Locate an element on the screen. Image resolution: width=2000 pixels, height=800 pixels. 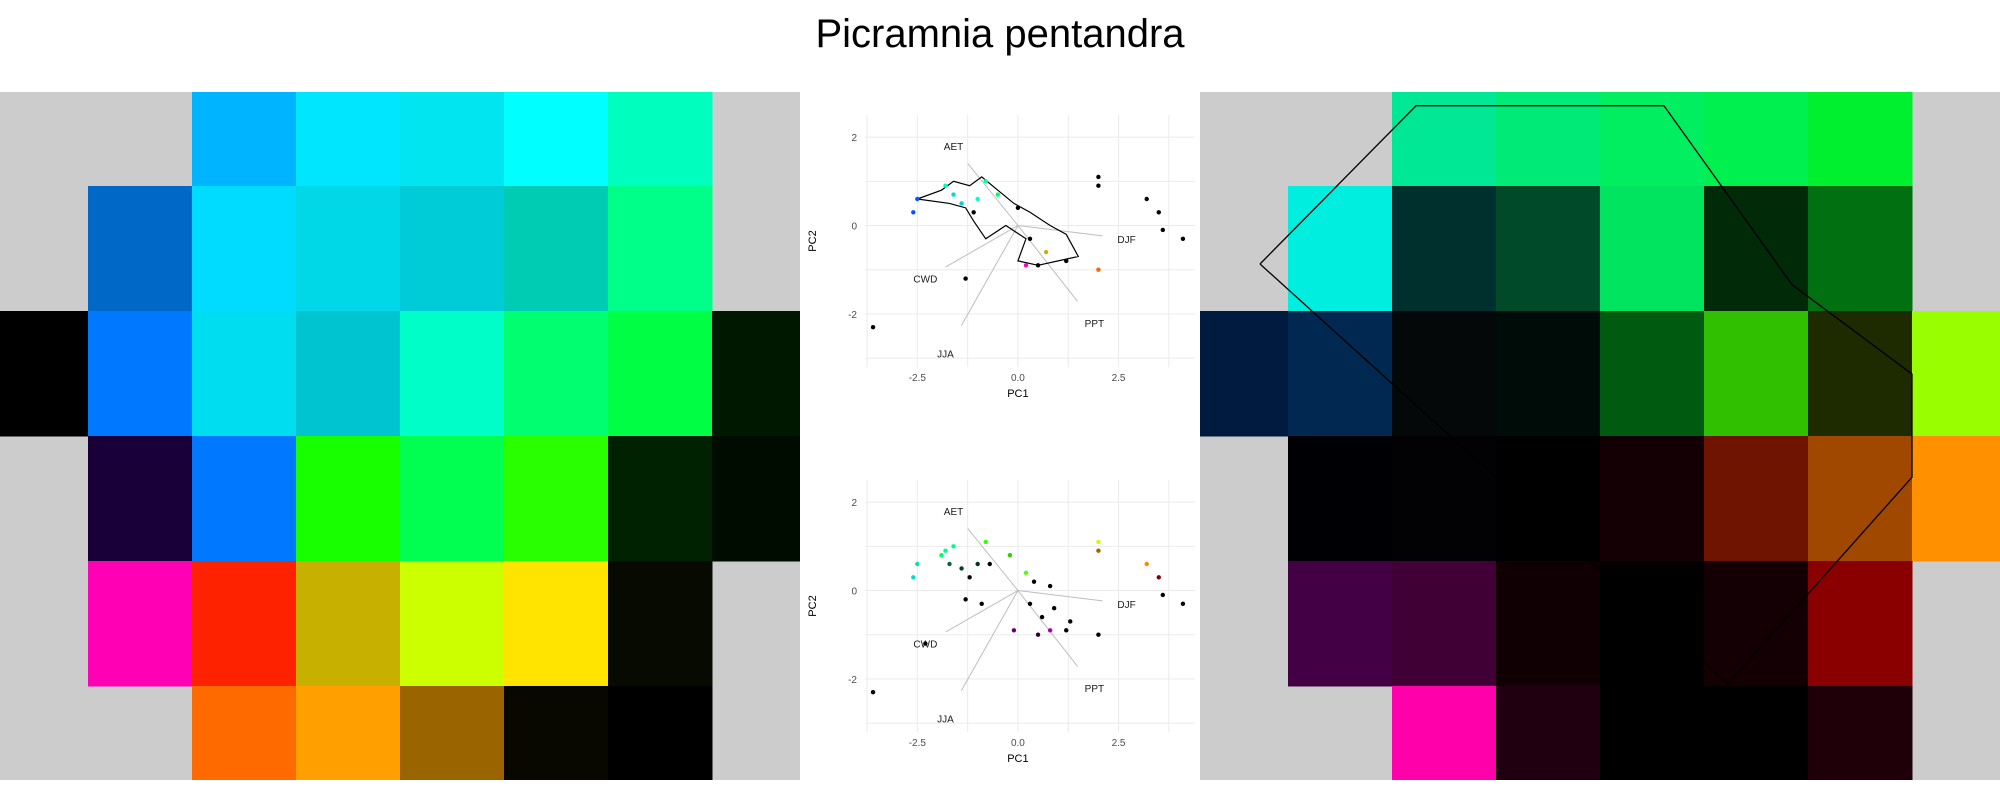
biplot-top-xtick-label: 2.5 is located at coordinates (1119, 378).